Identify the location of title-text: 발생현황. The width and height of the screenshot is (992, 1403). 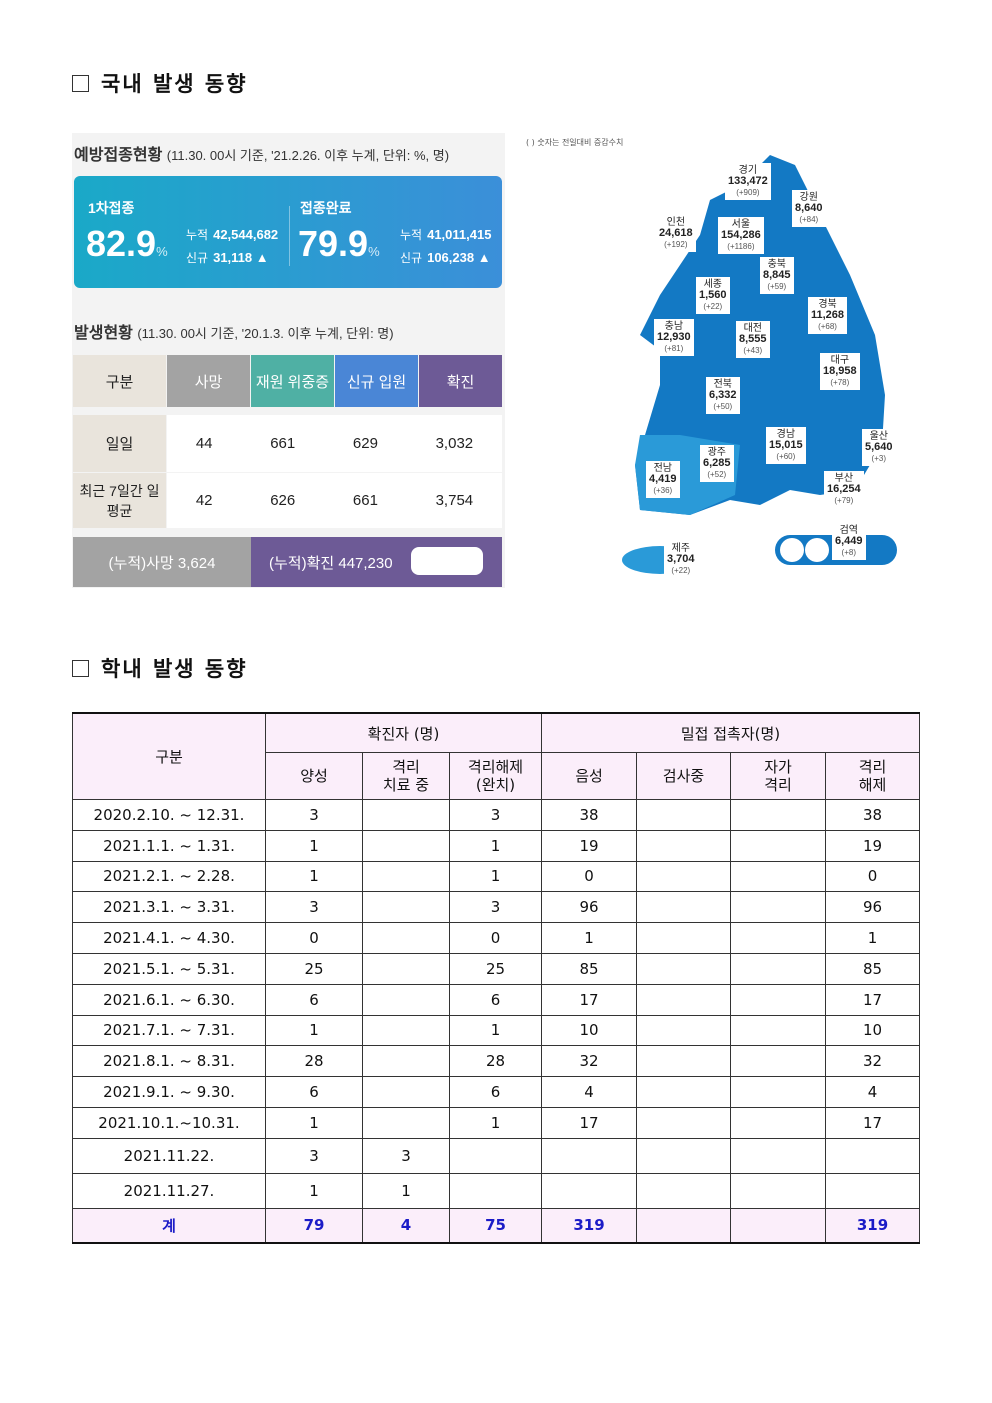
(103, 333).